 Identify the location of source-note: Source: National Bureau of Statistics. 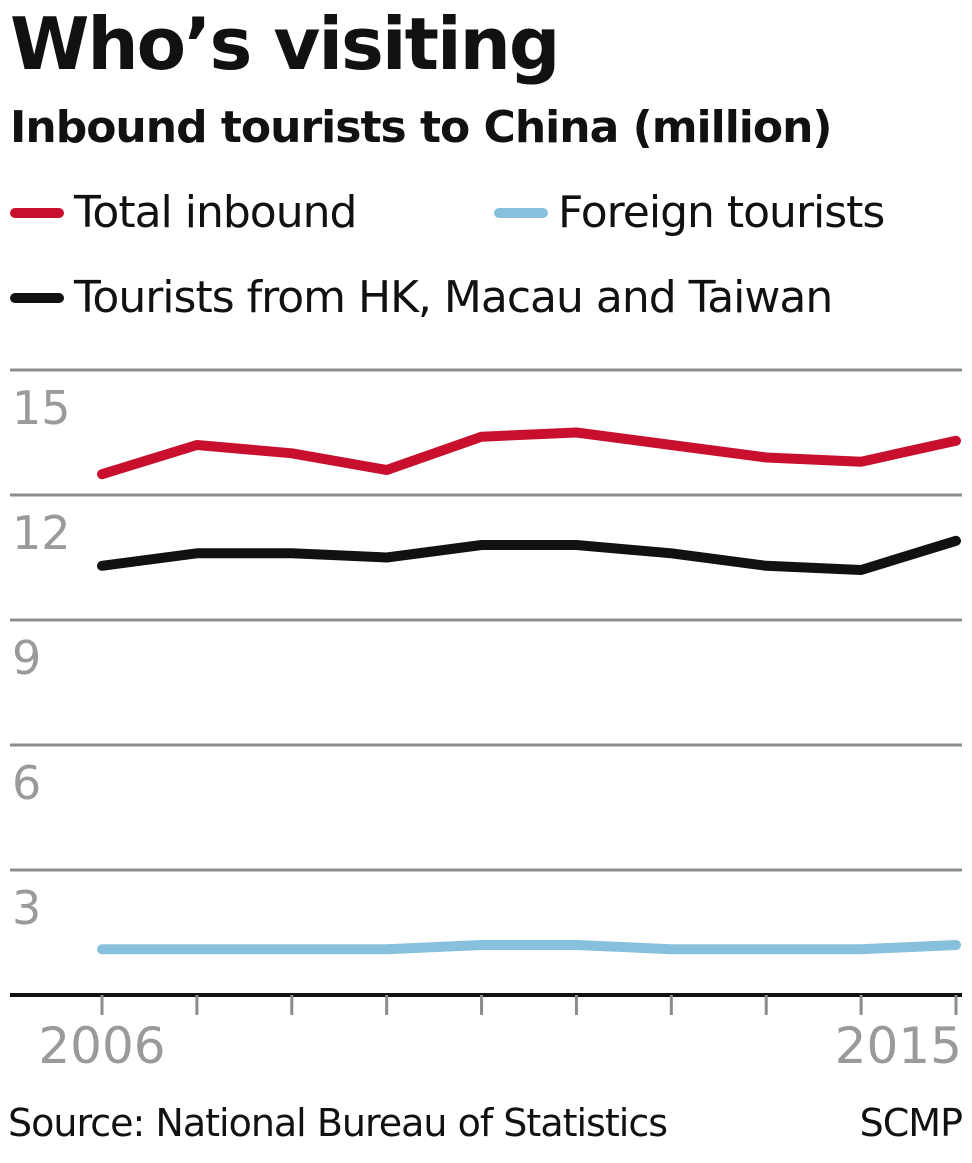
(338, 1123).